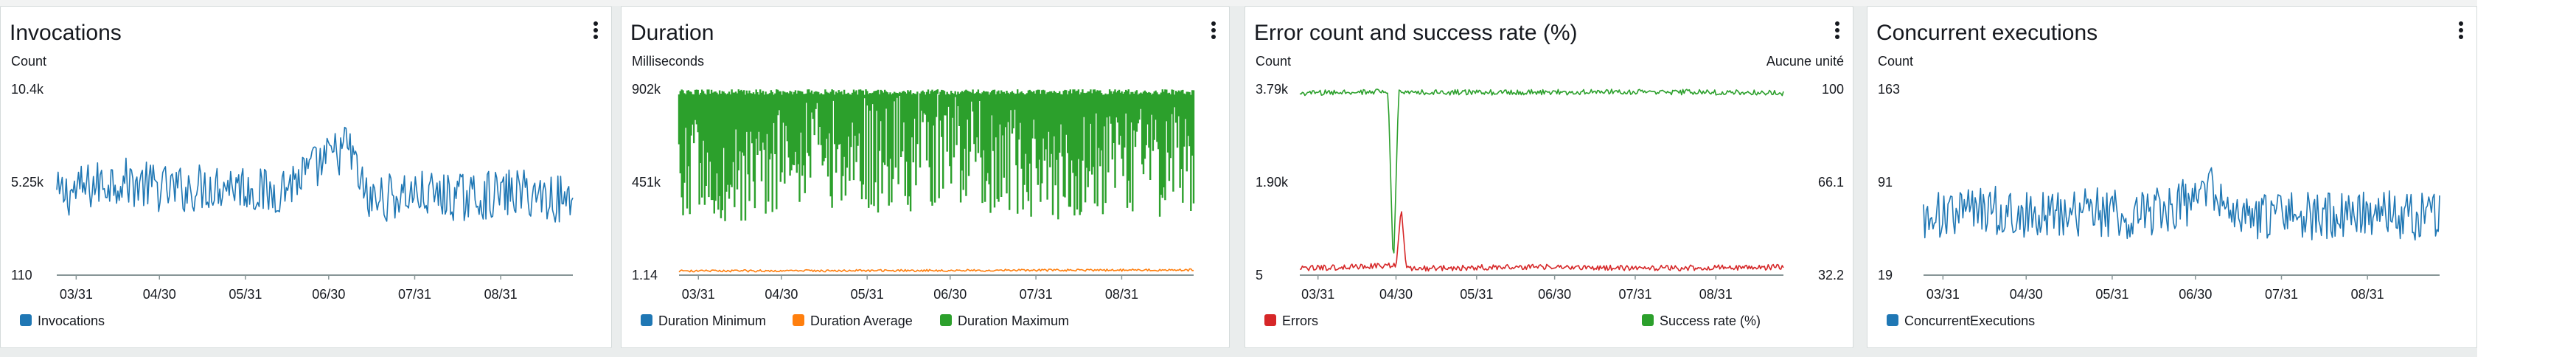  I want to click on header-strip, so click(1239, 3).